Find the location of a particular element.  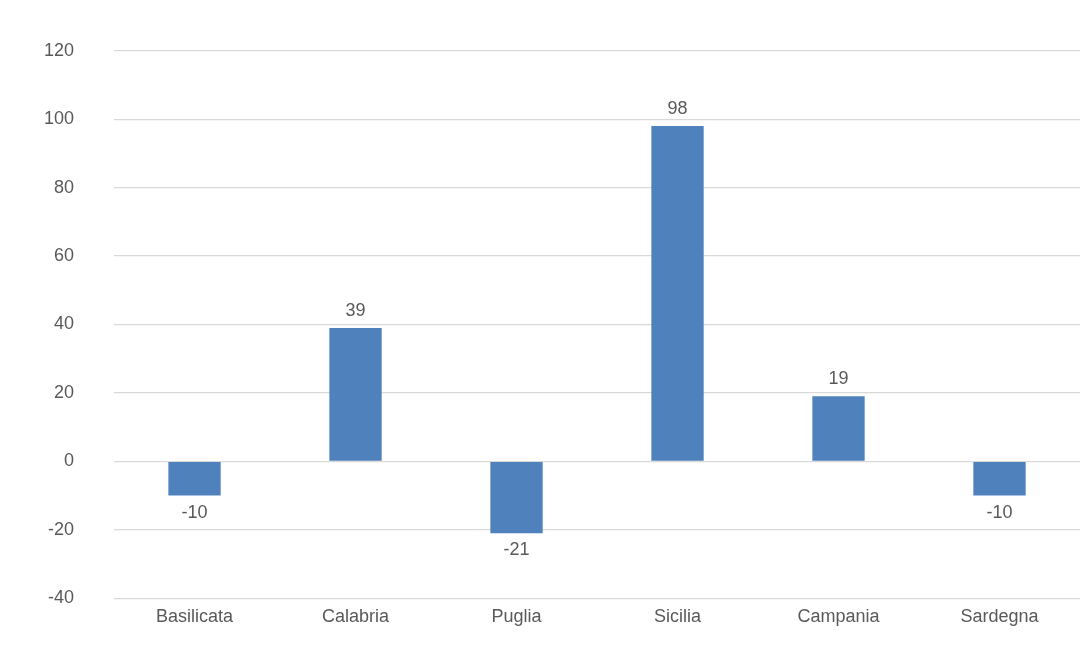

x-tick-label: Campania is located at coordinates (839, 615).